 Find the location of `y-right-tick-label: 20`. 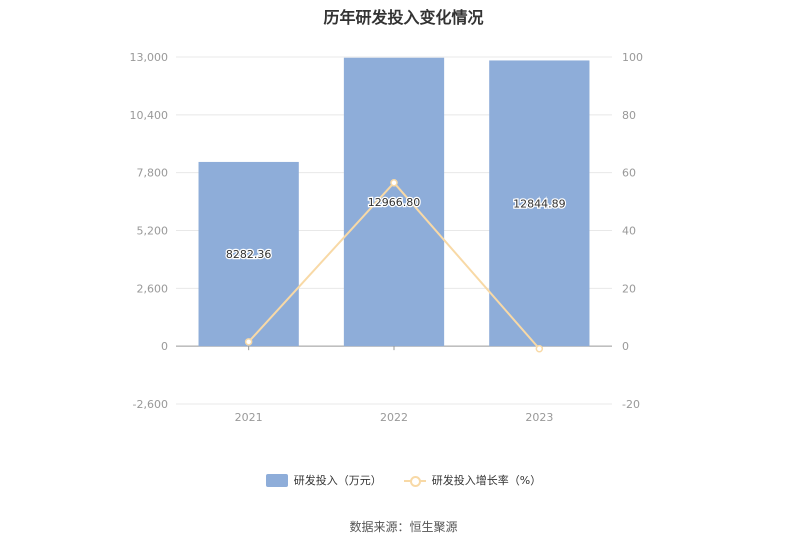

y-right-tick-label: 20 is located at coordinates (629, 288).